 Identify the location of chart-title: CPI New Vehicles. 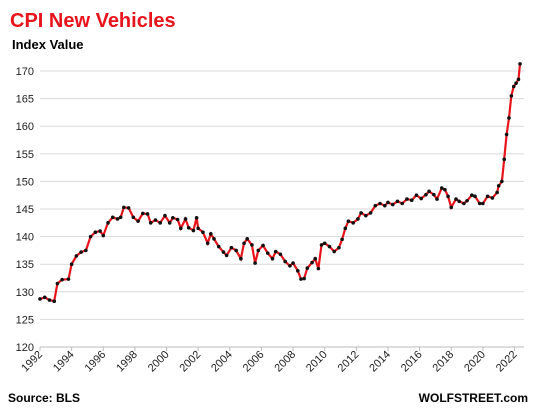
(93, 21).